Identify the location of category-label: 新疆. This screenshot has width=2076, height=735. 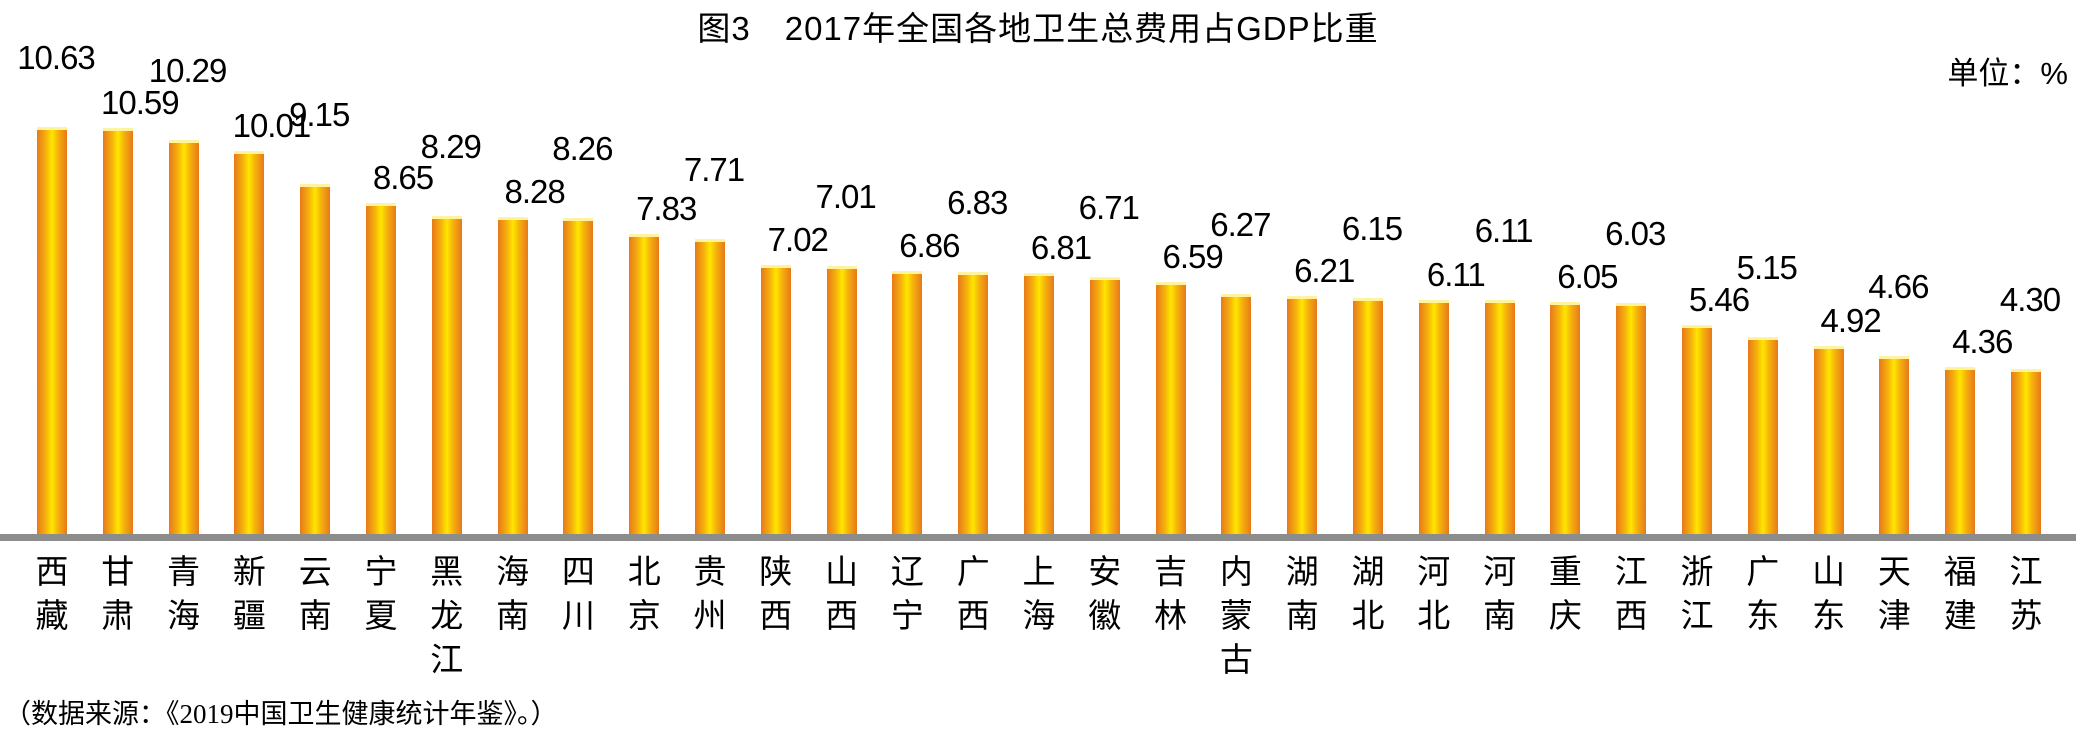
(249, 593).